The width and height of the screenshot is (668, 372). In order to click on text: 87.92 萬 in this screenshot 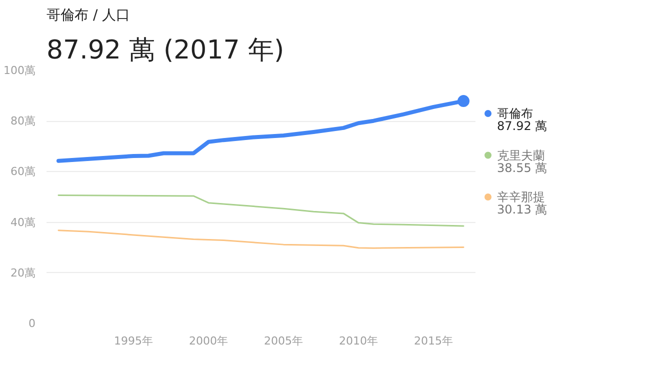, I will do `click(522, 126)`.